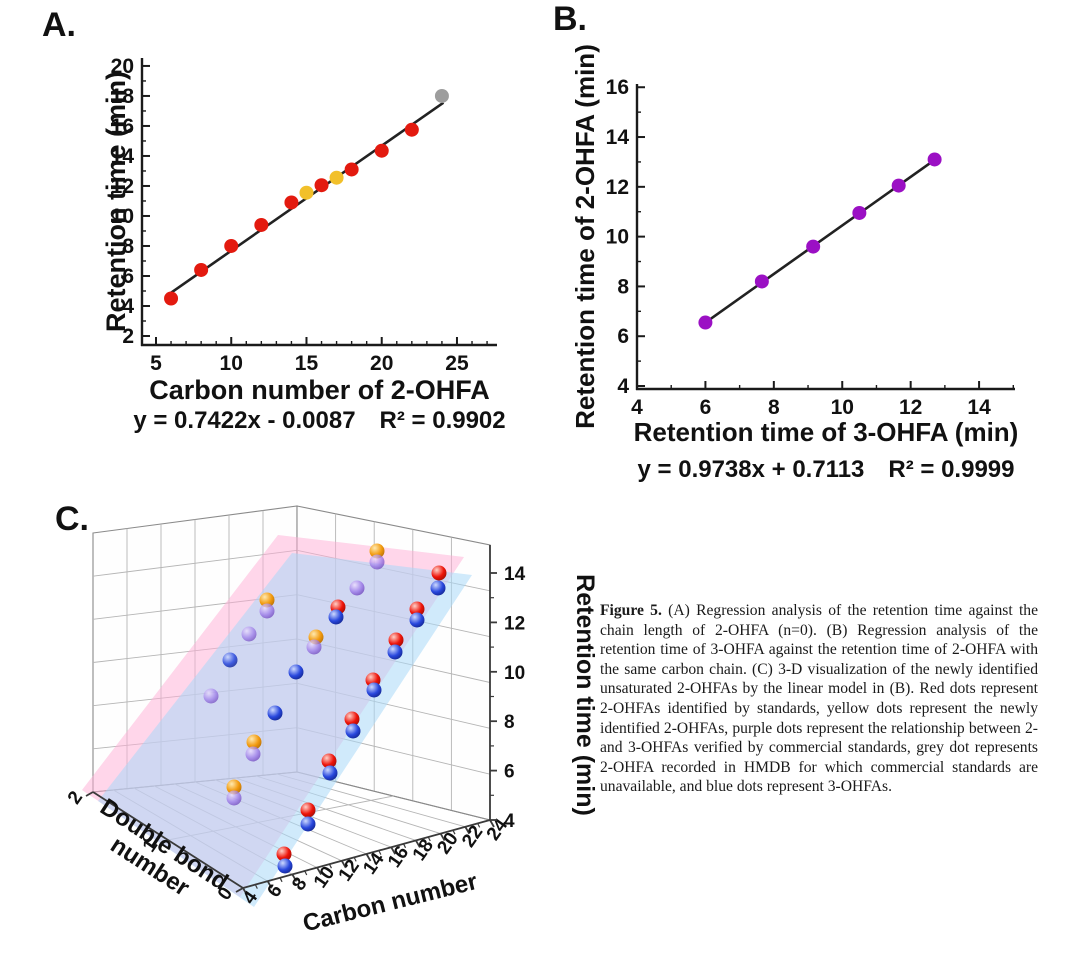 The height and width of the screenshot is (957, 1080). Describe the element at coordinates (585, 236) in the screenshot. I see `svg-text: Retention time of 2-OHFA (min)` at that location.